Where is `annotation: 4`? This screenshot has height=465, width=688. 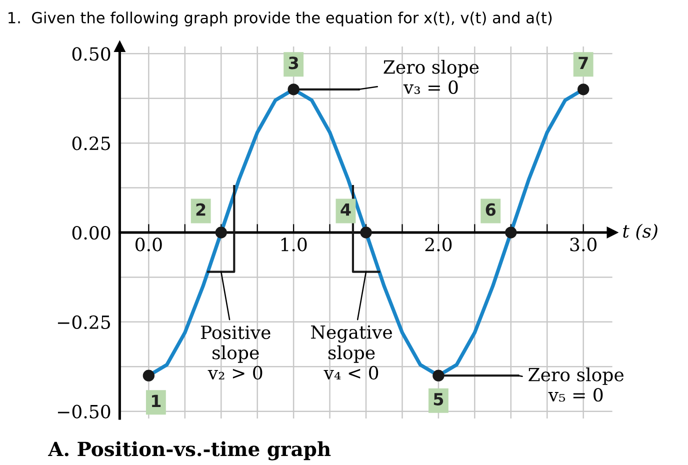 annotation: 4 is located at coordinates (345, 209).